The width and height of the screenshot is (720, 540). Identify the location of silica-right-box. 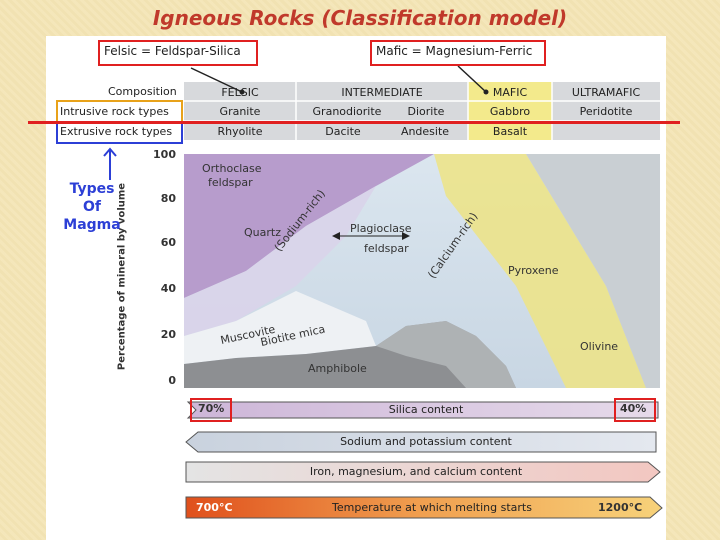
(635, 410).